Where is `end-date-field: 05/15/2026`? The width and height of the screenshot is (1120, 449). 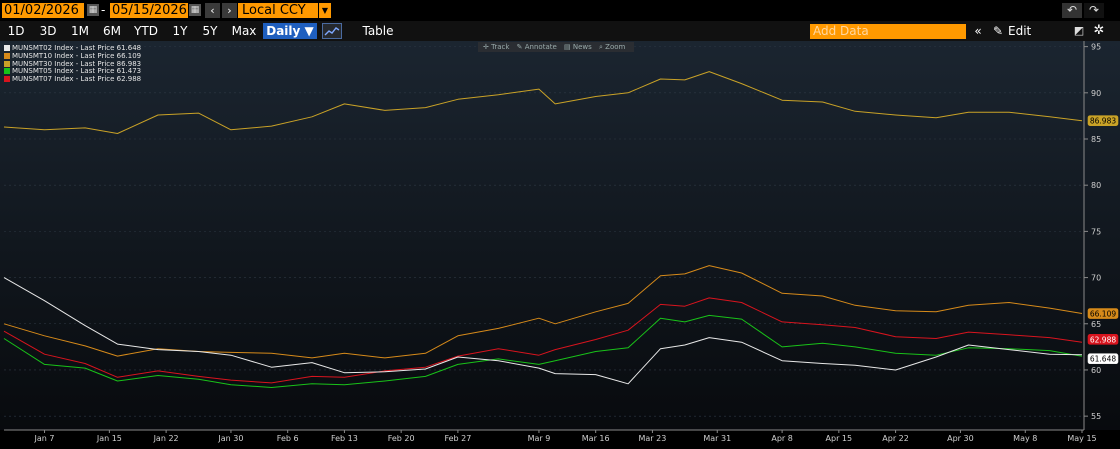 end-date-field: 05/15/2026 is located at coordinates (149, 10).